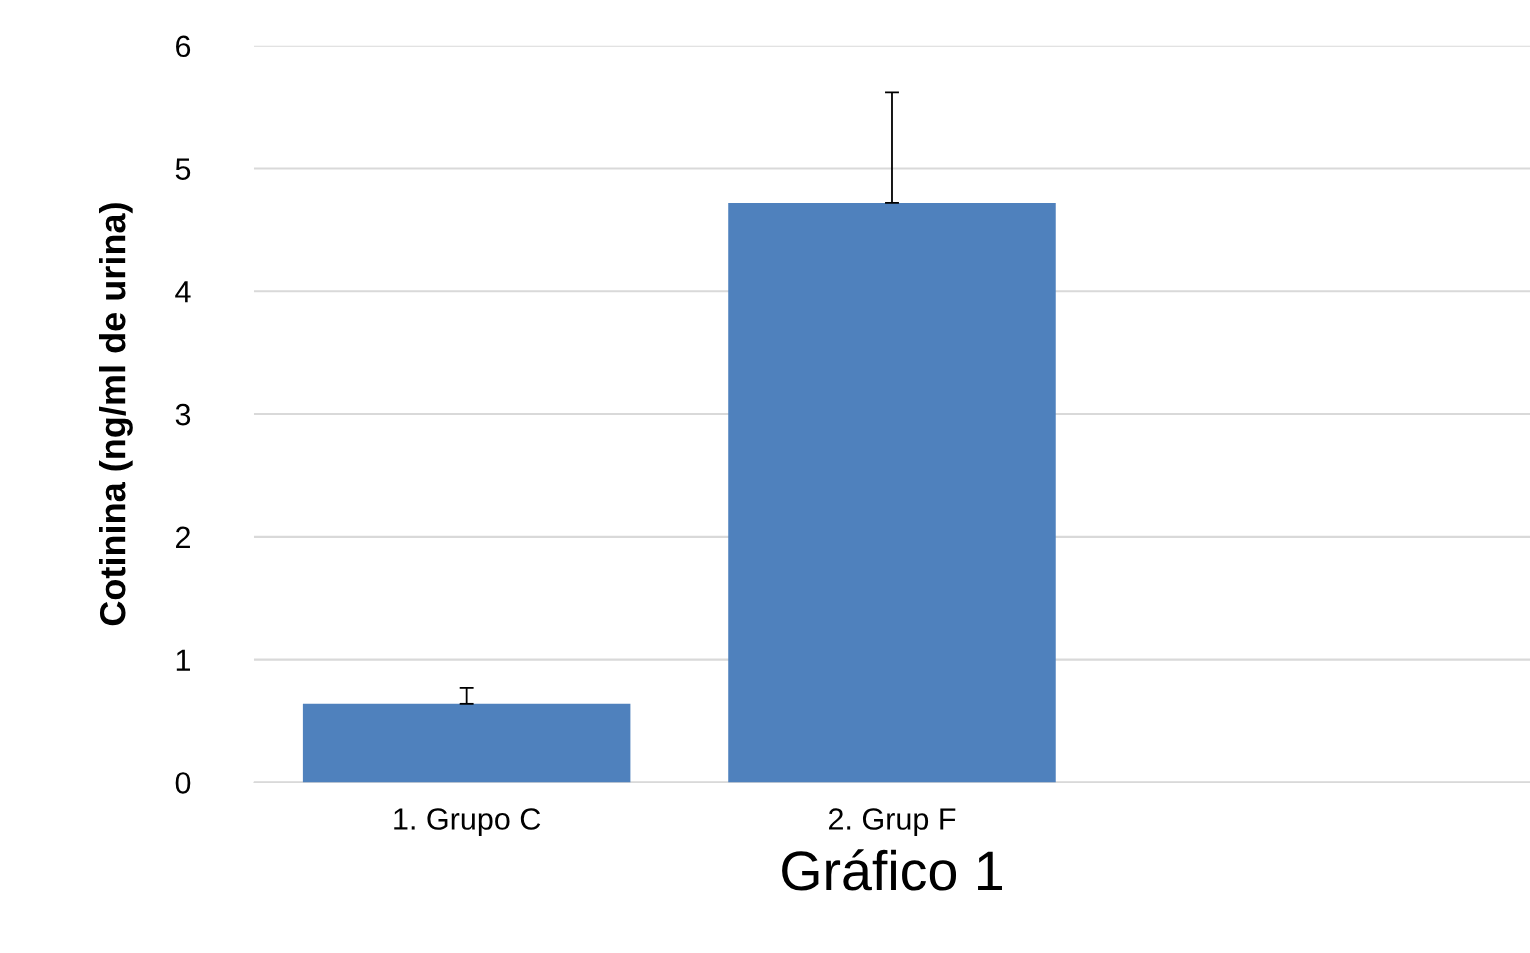 This screenshot has width=1530, height=953. I want to click on x-axis-title: Gráfico 1, so click(892, 870).